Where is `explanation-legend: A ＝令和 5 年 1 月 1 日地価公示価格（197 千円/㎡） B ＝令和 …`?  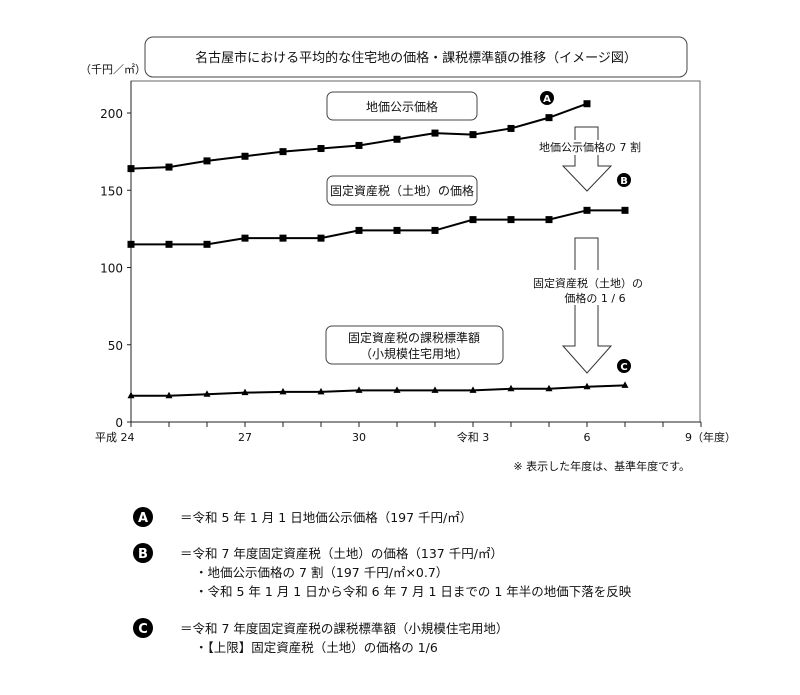 explanation-legend: A ＝令和 5 年 1 月 1 日地価公示価格（197 千円/㎡） B ＝令和 … is located at coordinates (382, 581).